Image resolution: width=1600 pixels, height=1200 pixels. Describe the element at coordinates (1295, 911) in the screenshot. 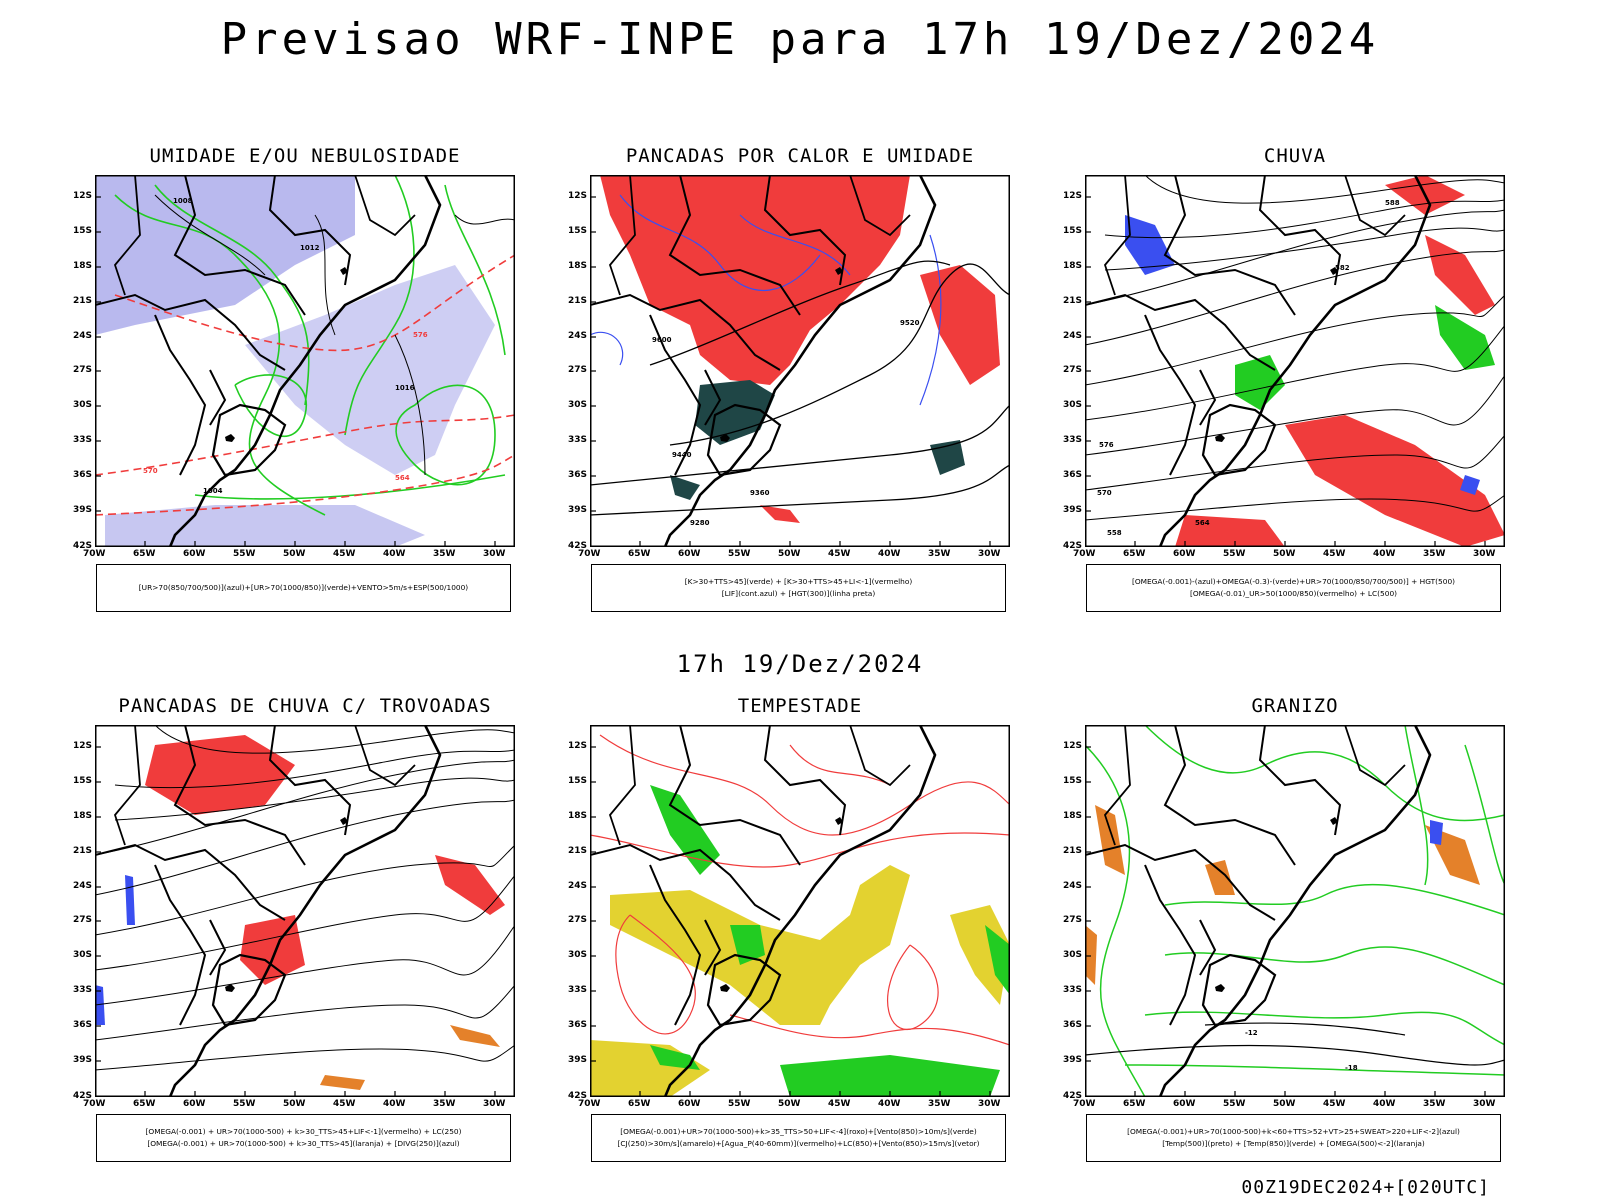

I see `map-granizo: -12 -18` at that location.